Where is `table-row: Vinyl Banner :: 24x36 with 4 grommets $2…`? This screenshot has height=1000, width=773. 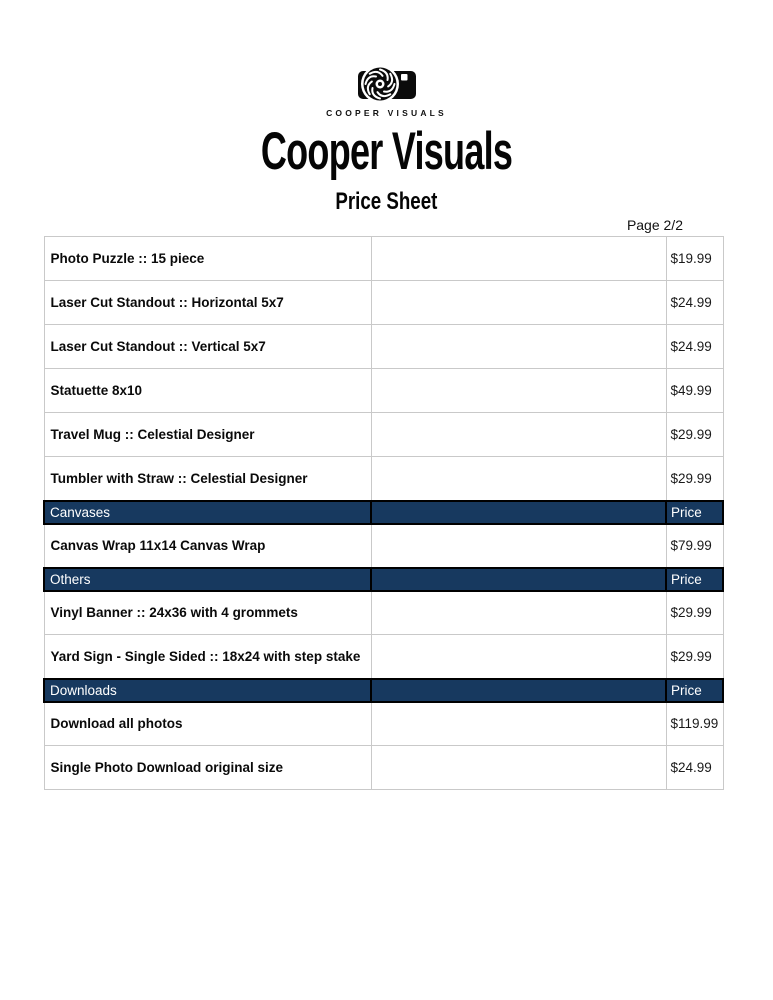
table-row: Vinyl Banner :: 24x36 with 4 grommets $2… is located at coordinates (383, 612).